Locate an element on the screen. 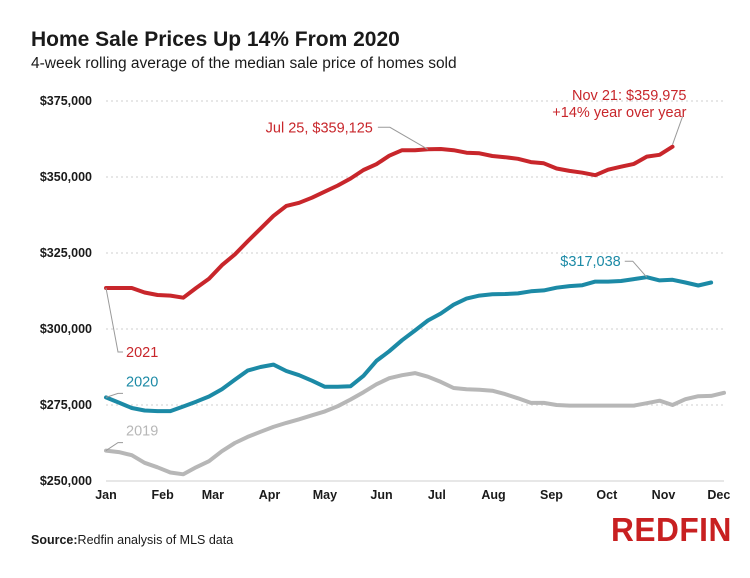 The width and height of the screenshot is (750, 578). callout-line-label-2020 is located at coordinates (114, 395).